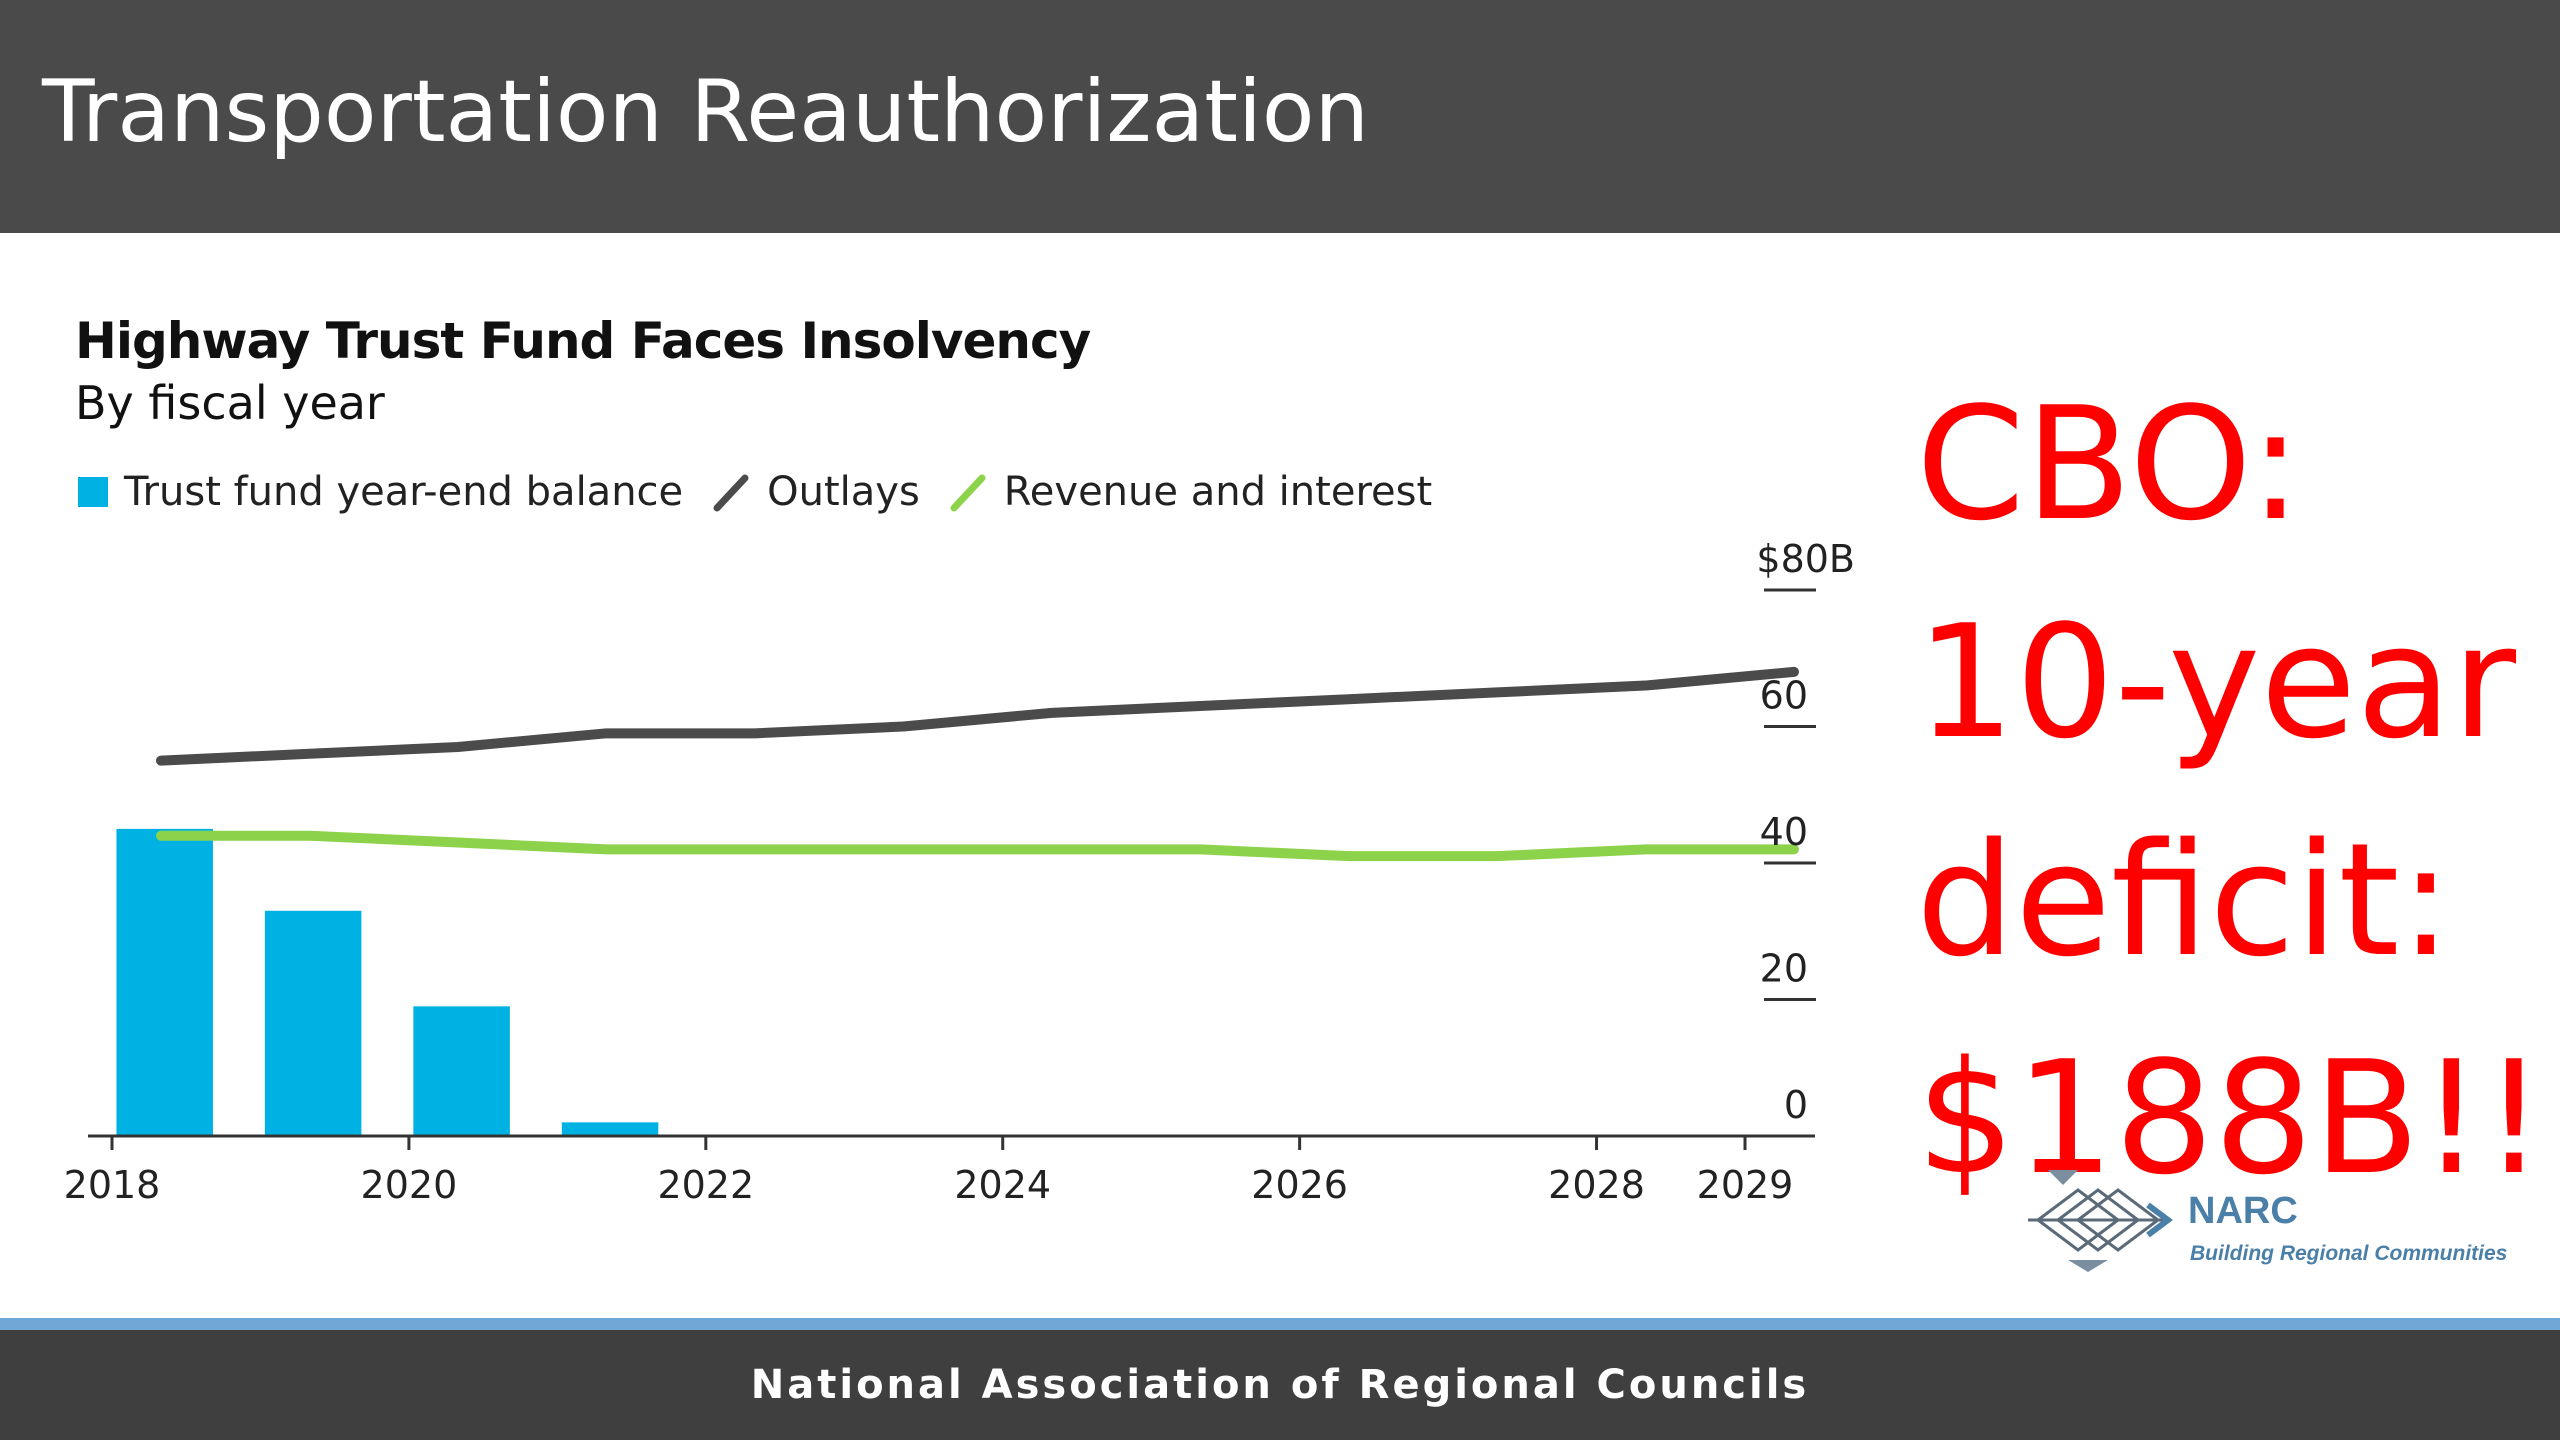 The height and width of the screenshot is (1440, 2560). Describe the element at coordinates (705, 1185) in the screenshot. I see `x-axis-tick-label: 2022` at that location.